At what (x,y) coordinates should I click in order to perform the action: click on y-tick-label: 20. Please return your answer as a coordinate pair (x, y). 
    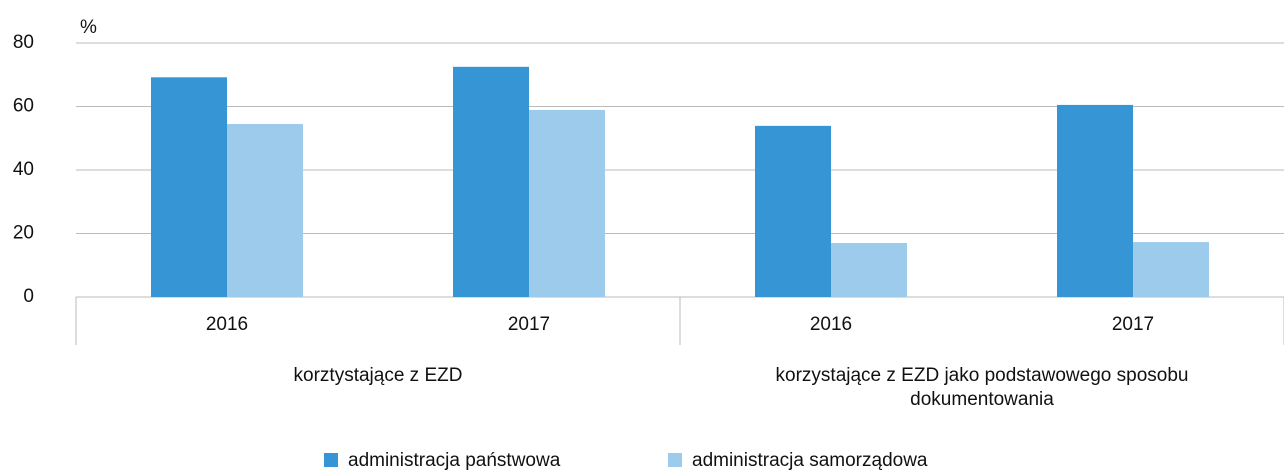
    Looking at the image, I should click on (23, 233).